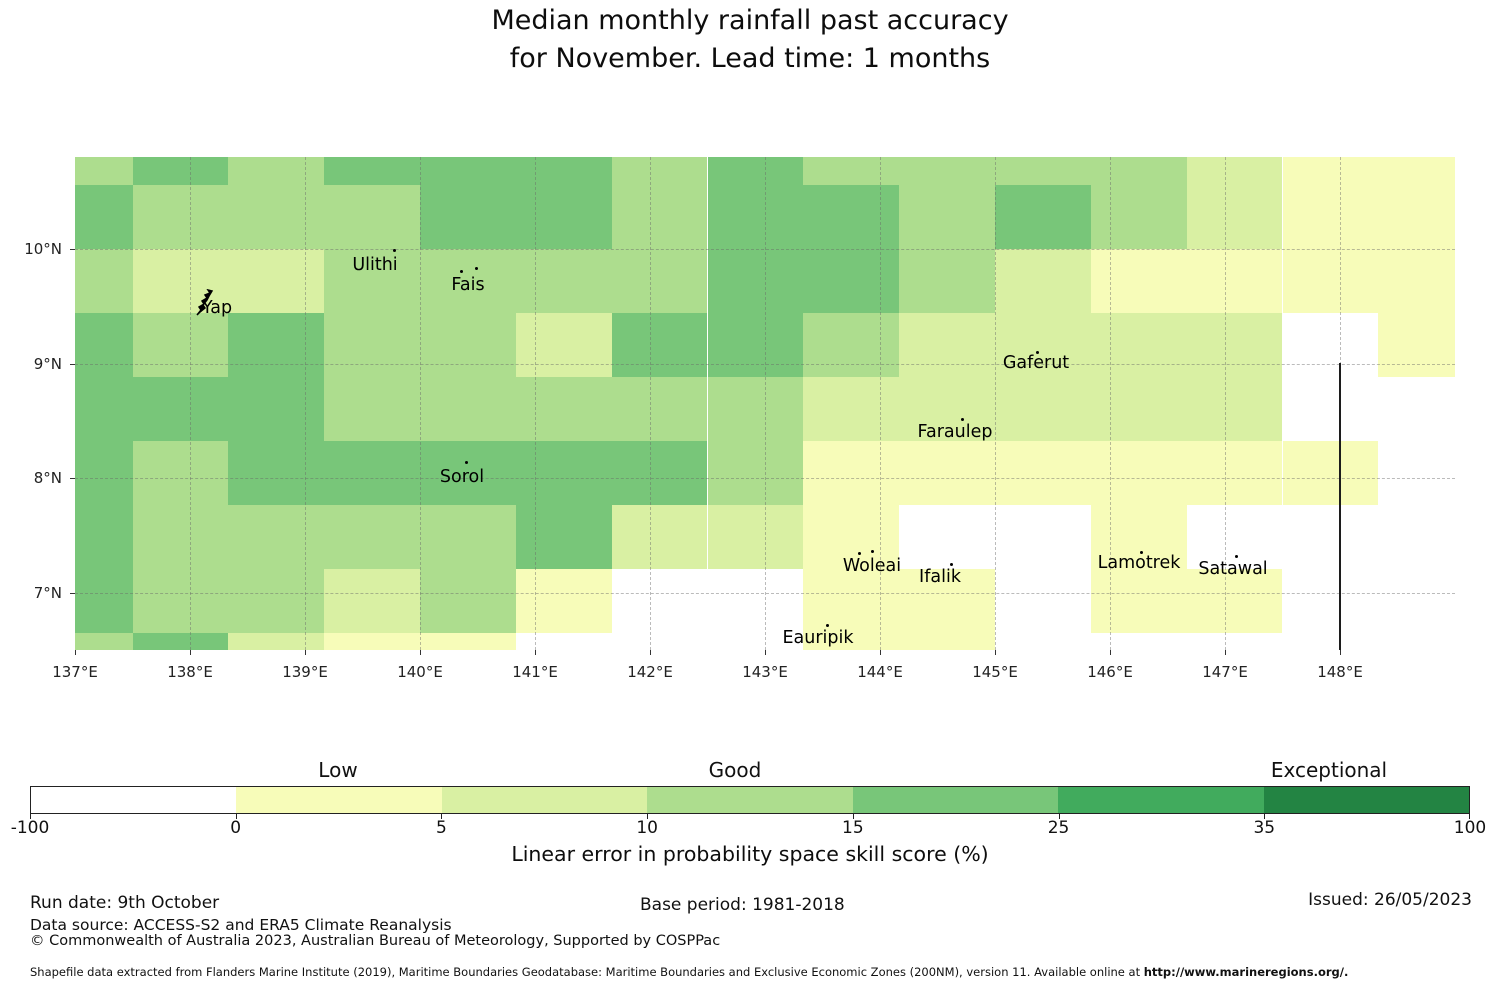 This screenshot has height=990, width=1500. What do you see at coordinates (338, 770) in the screenshot?
I see `colorbar-category-label: Low` at bounding box center [338, 770].